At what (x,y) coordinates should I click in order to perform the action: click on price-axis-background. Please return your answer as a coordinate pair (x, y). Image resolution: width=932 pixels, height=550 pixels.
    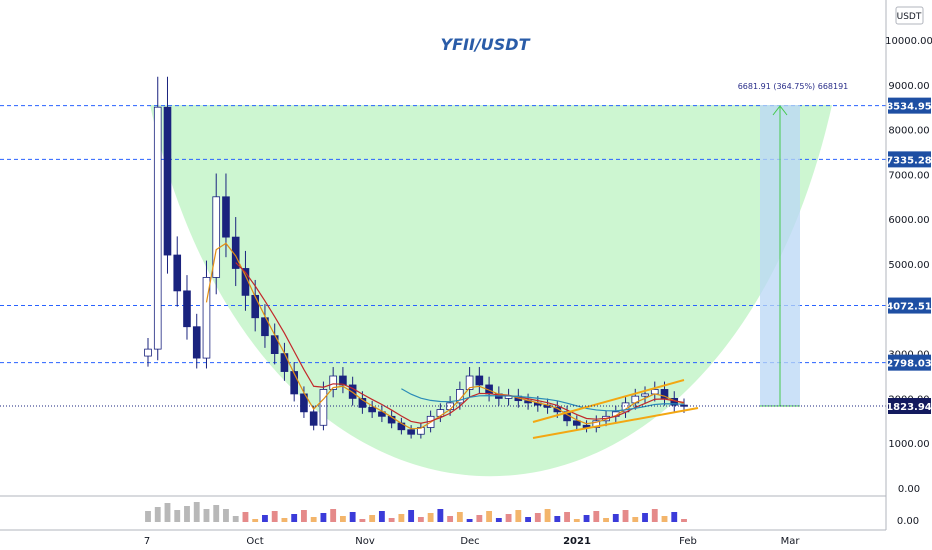
    Looking at the image, I should click on (909, 275).